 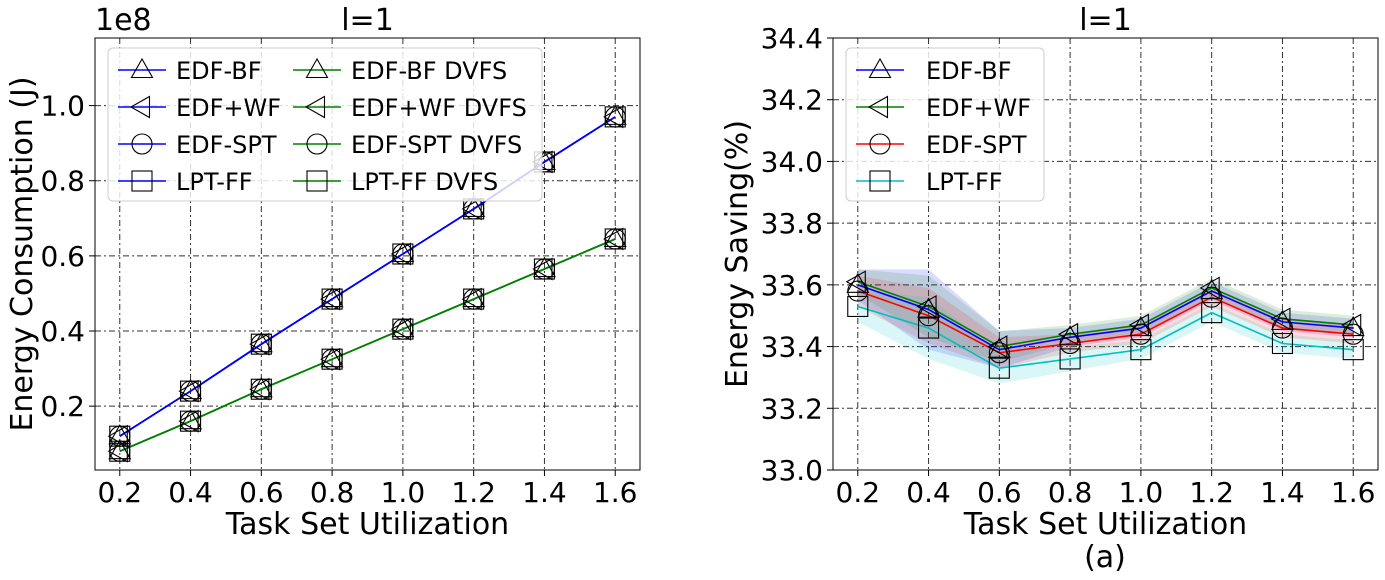 What do you see at coordinates (792, 38) in the screenshot?
I see `y-tick-label: 34.4` at bounding box center [792, 38].